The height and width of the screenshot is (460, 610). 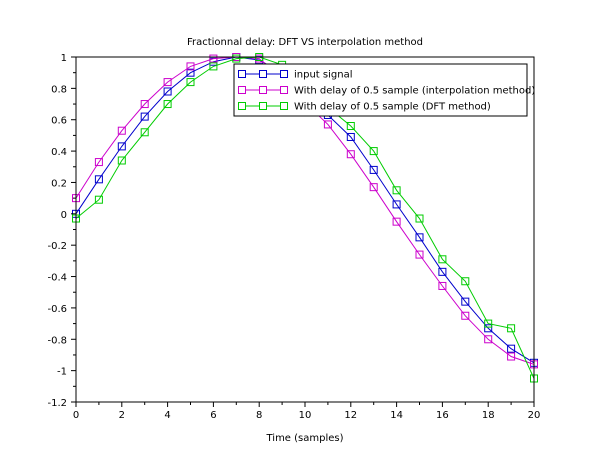 I want to click on x-tick-label: 2, so click(x=122, y=415).